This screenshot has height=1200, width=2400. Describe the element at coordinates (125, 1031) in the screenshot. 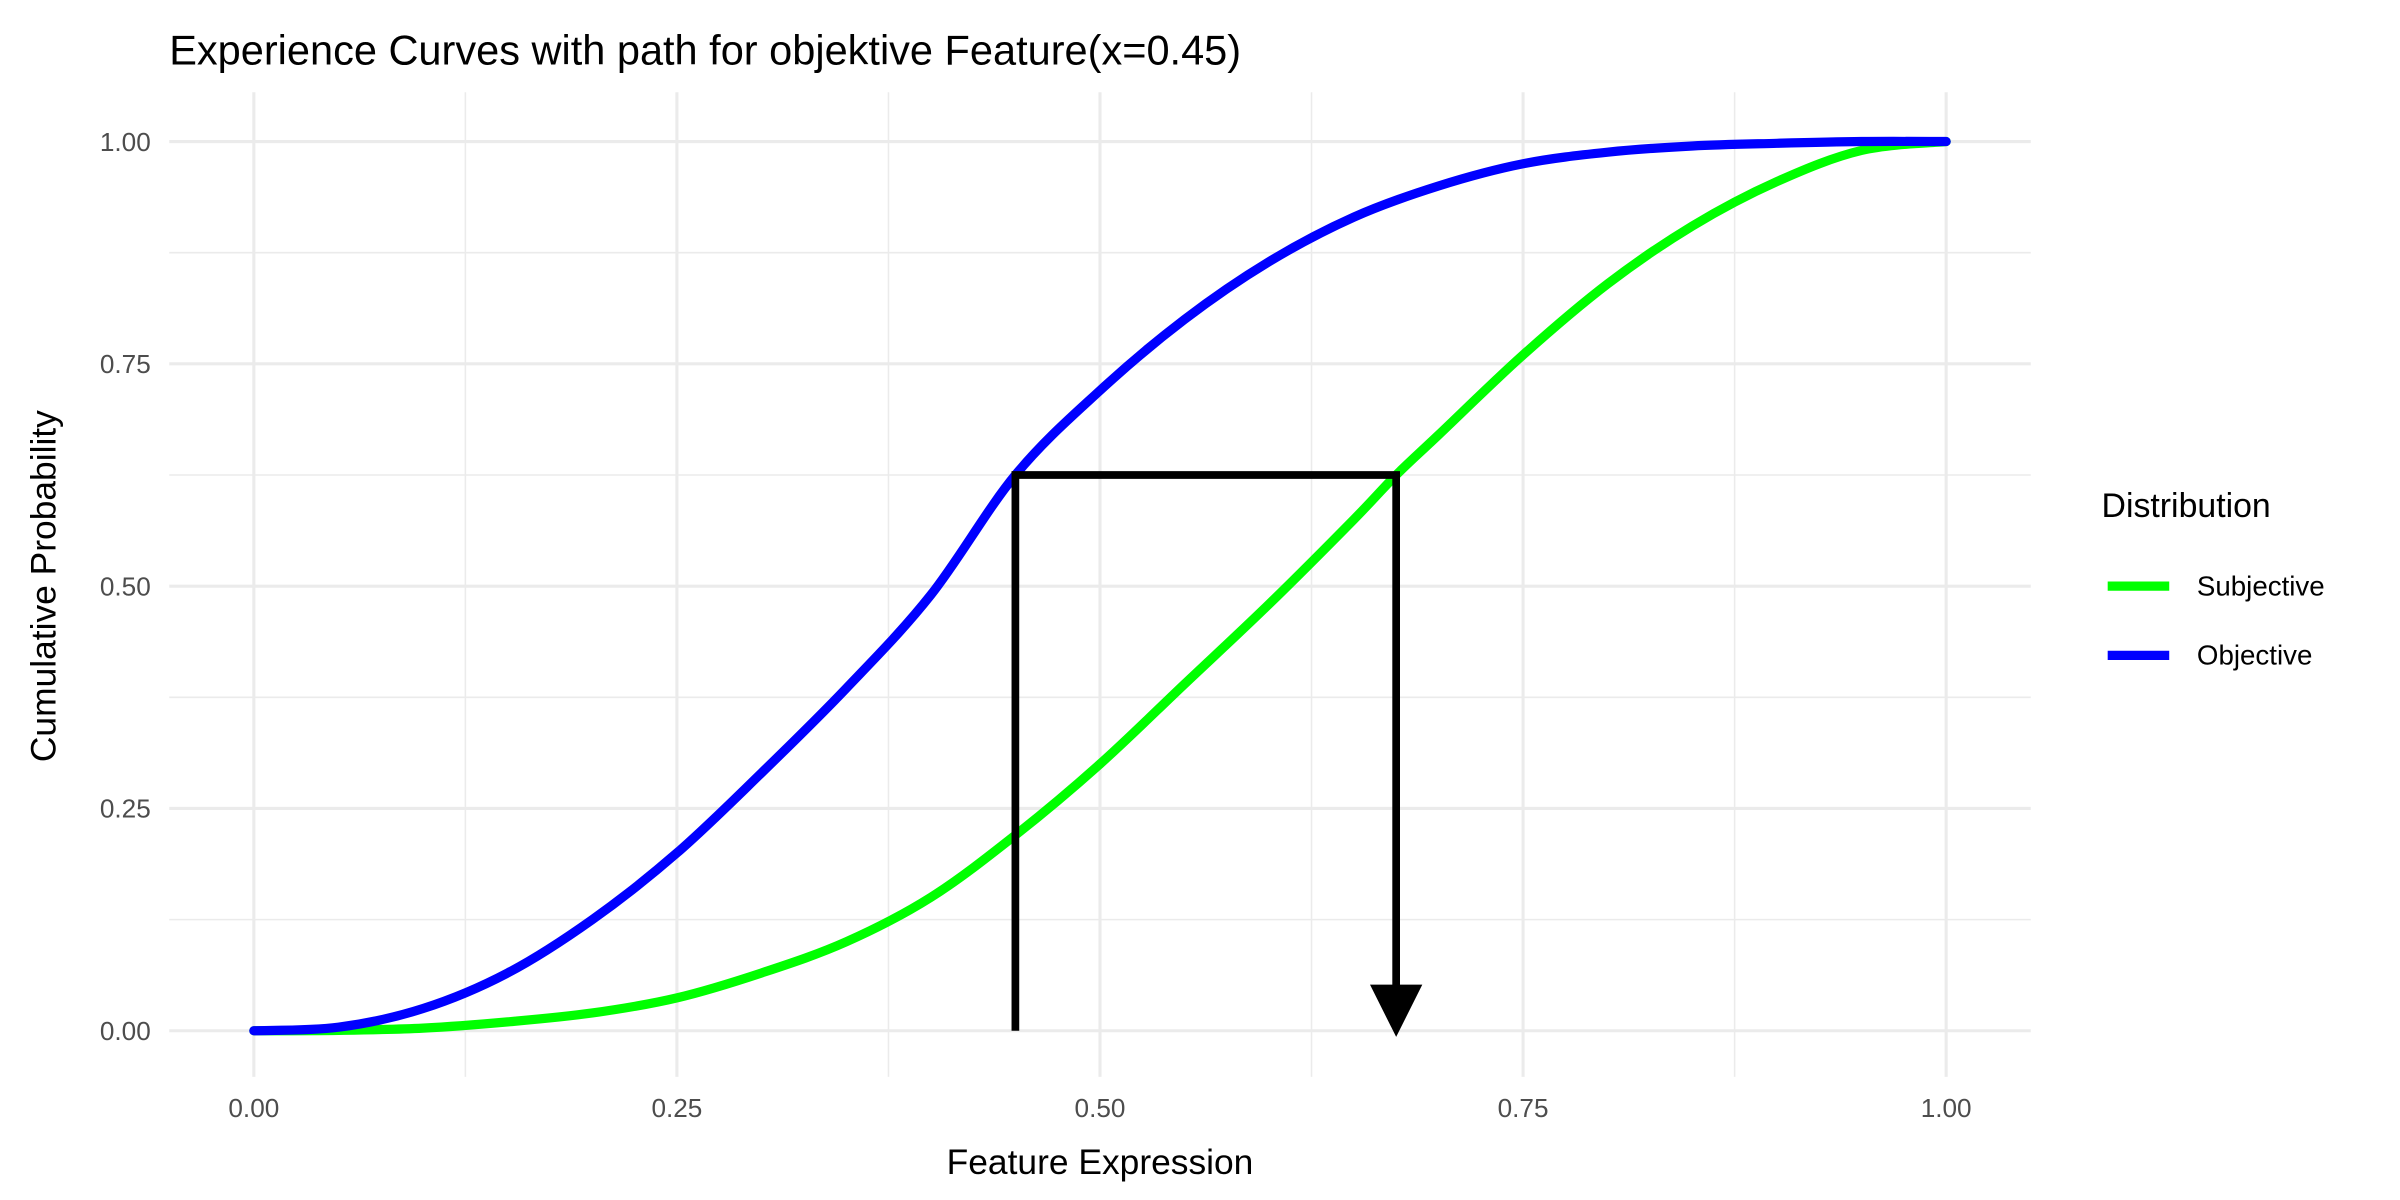

I see `y-tick-label: 0.00` at that location.